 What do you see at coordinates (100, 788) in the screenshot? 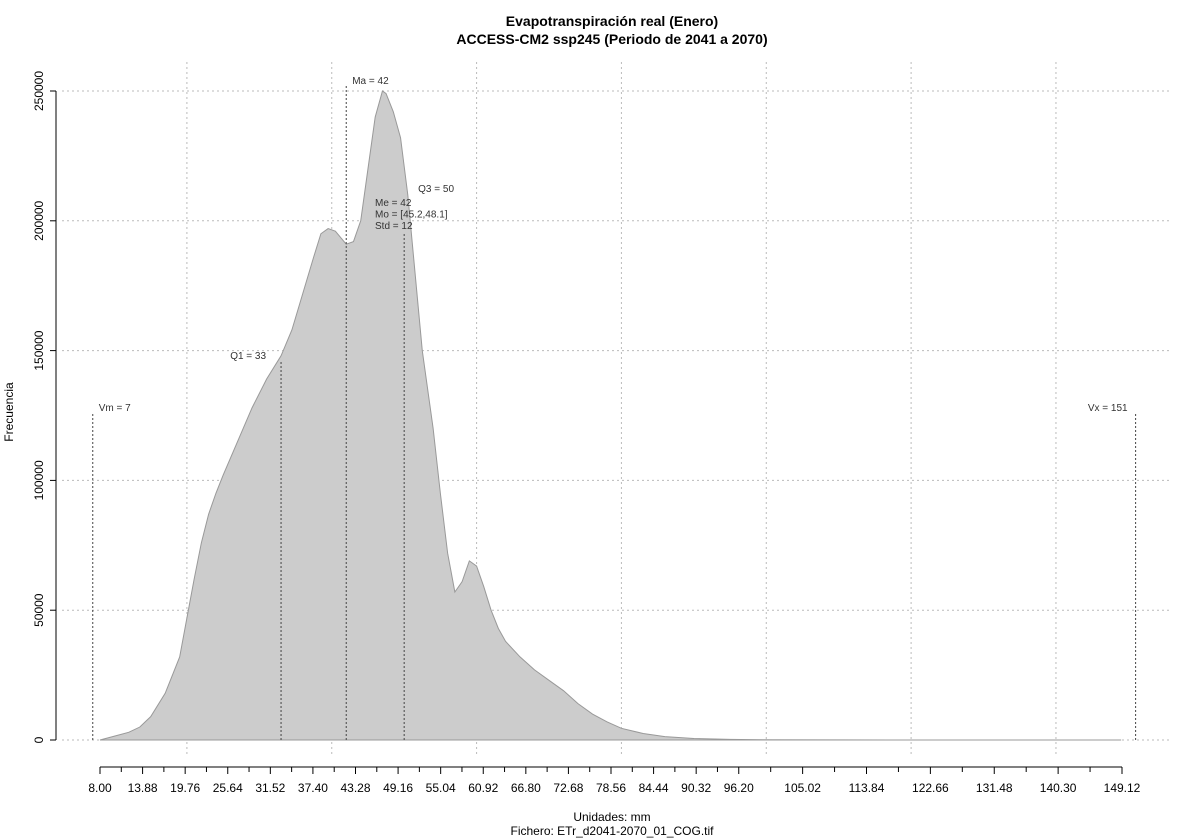
I see `x-tick-label: 8.00` at bounding box center [100, 788].